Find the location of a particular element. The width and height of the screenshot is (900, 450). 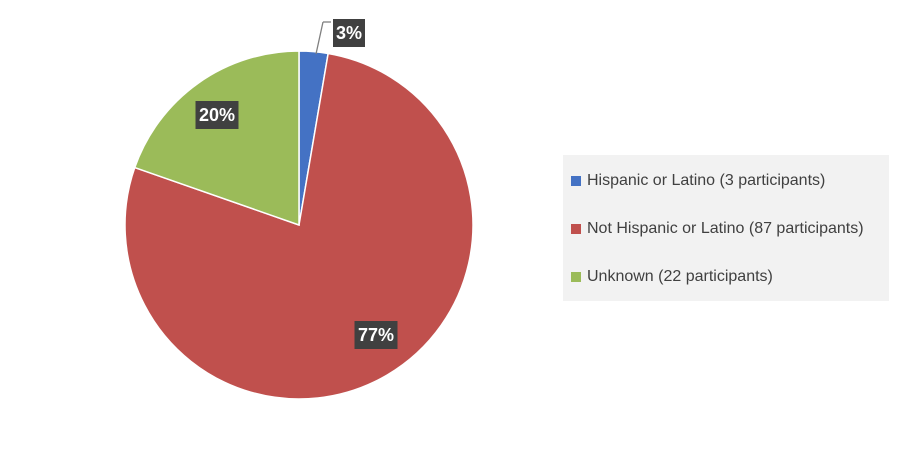

legend-item-unknown: Unknown (22 participants) is located at coordinates (726, 277).